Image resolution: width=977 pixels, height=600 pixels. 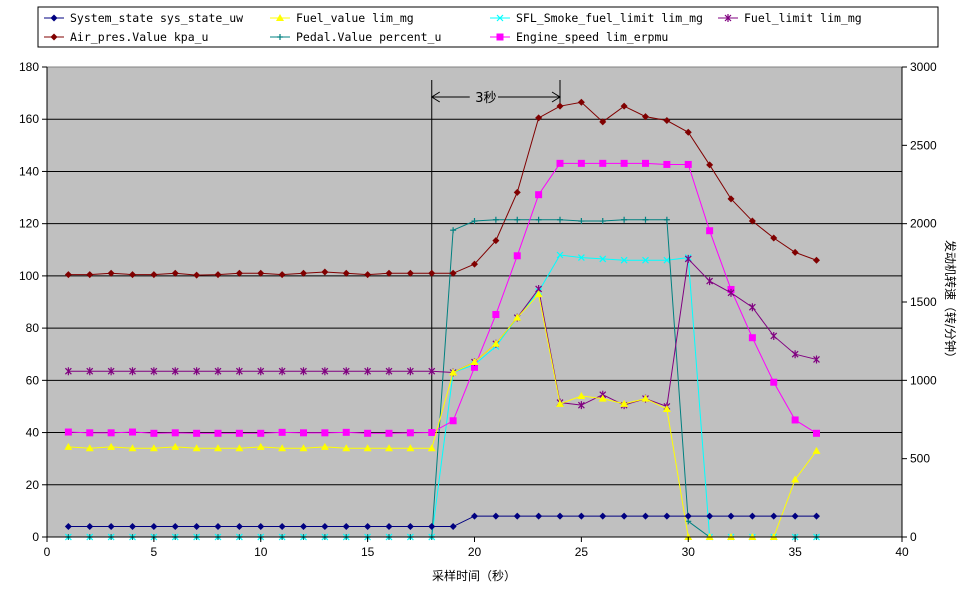 I want to click on x-tick-label: 30, so click(x=689, y=552).